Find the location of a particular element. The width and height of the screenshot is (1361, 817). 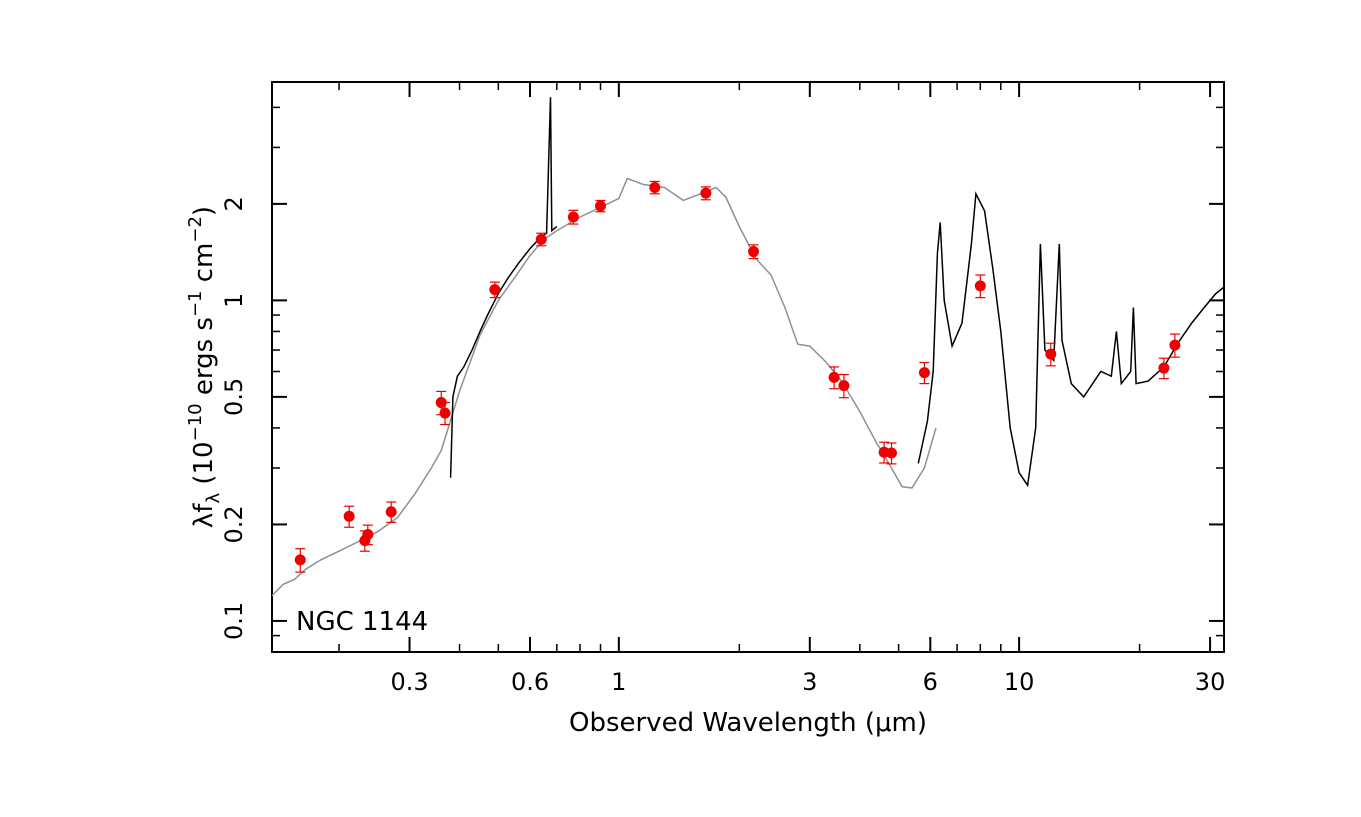

y-axis-exp1: −10 is located at coordinates (195, 422).